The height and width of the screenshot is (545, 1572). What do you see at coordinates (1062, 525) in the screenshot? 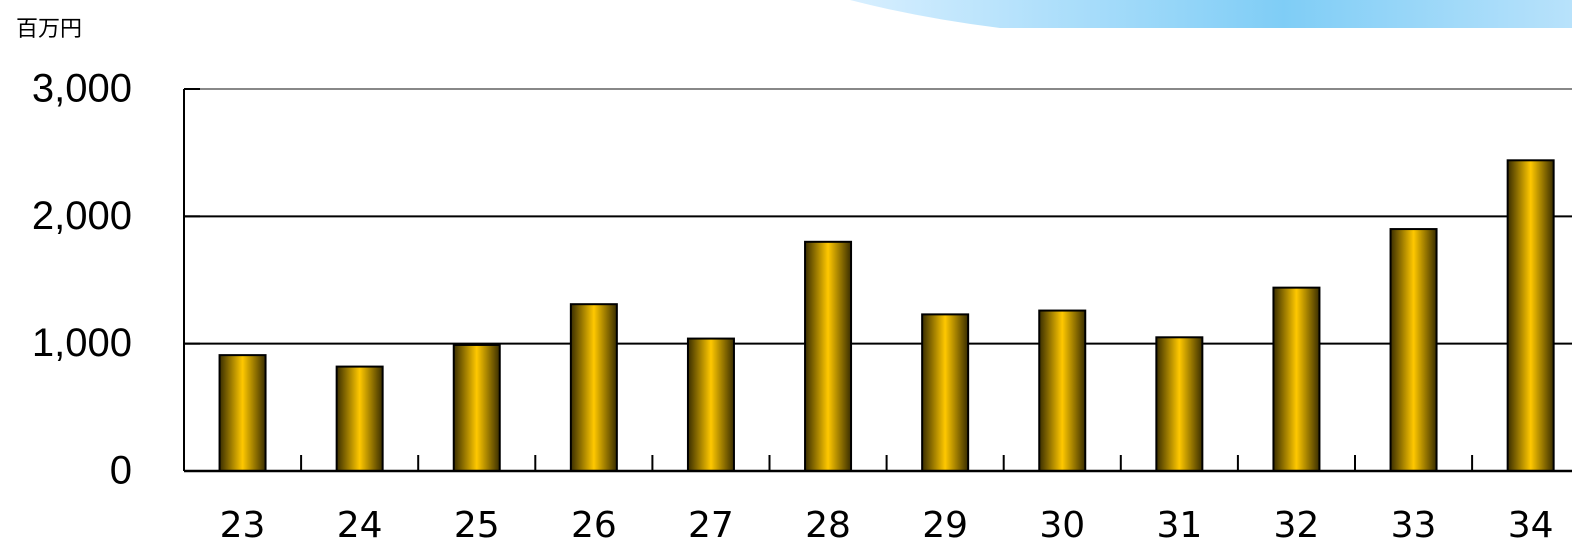
I see `x-tick-label: 30` at bounding box center [1062, 525].